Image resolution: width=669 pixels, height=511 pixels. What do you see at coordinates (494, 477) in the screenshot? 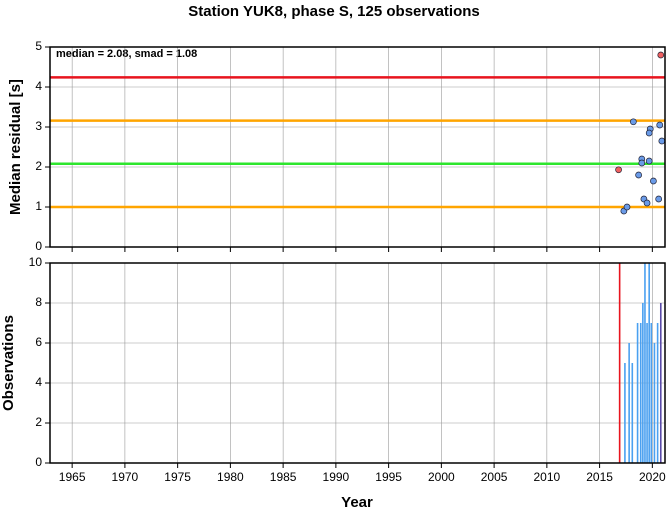
I see `x-tick-label: 2005` at bounding box center [494, 477].